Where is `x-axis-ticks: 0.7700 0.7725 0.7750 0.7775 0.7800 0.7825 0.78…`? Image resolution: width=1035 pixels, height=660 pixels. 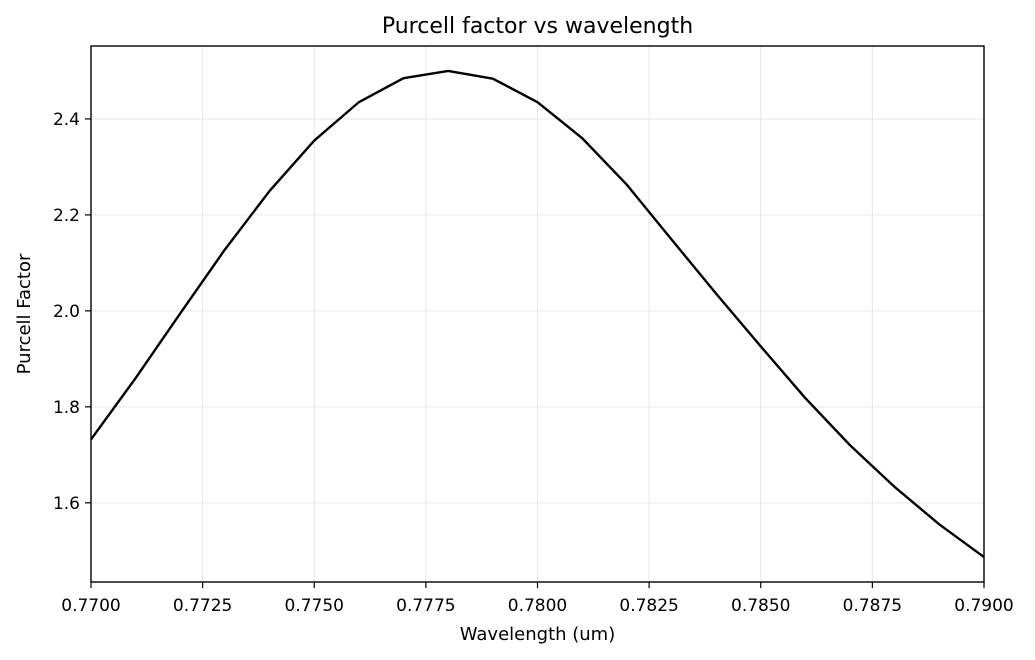
x-axis-ticks: 0.7700 0.7725 0.7750 0.7775 0.7800 0.7825 0.78… is located at coordinates (537, 599).